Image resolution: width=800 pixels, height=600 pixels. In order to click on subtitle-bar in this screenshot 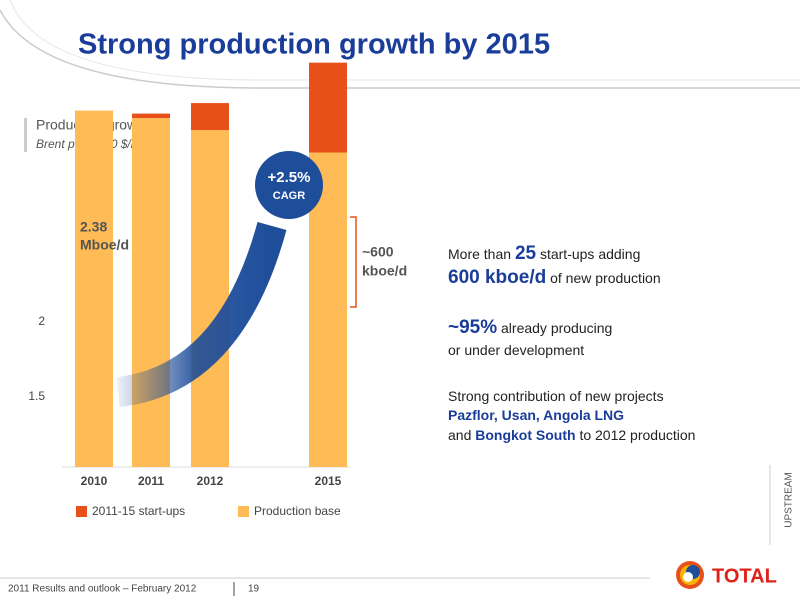, I will do `click(25, 135)`.